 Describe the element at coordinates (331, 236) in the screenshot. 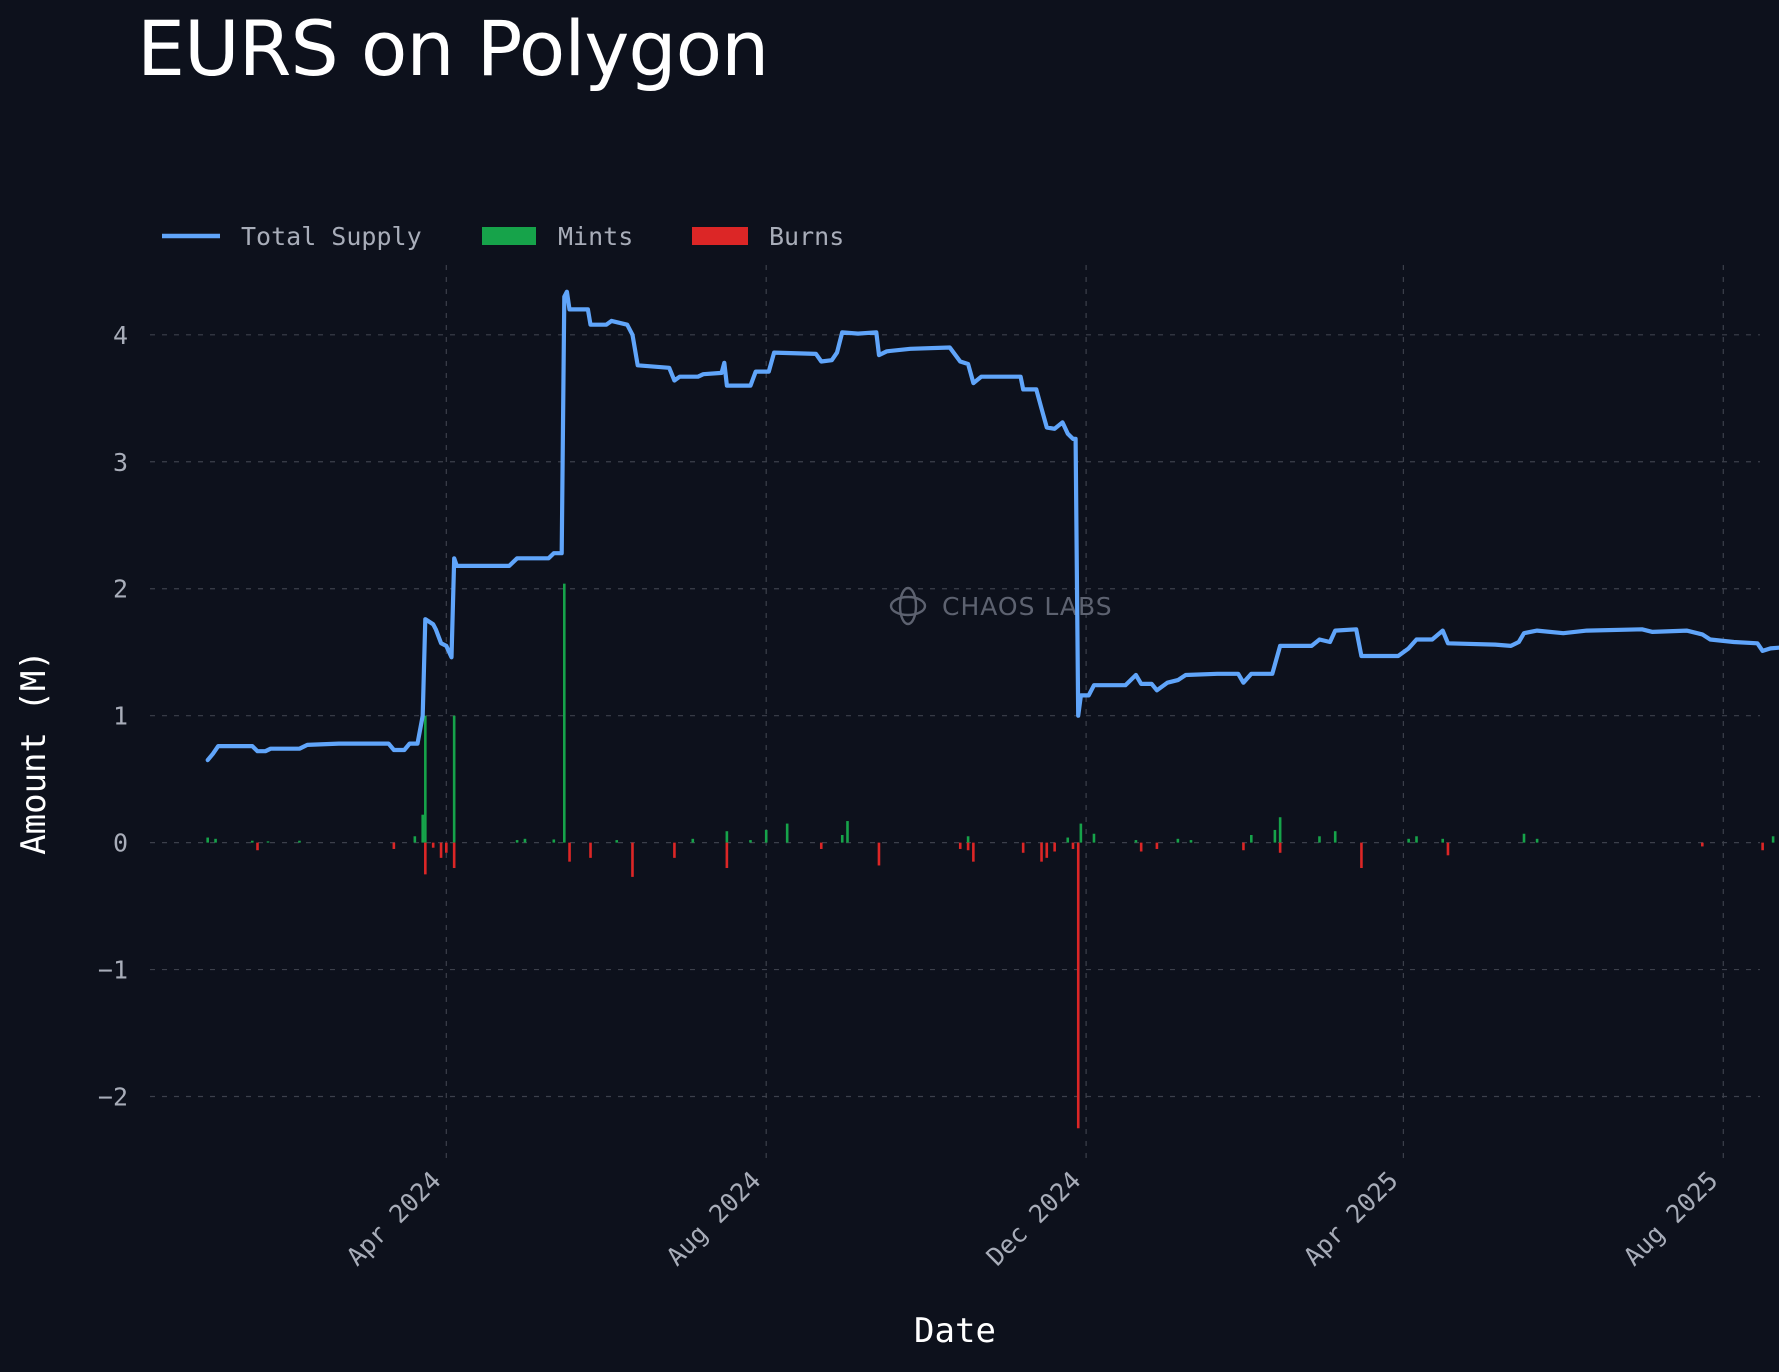

I see `legend-label-total-supply: Total Supply` at that location.